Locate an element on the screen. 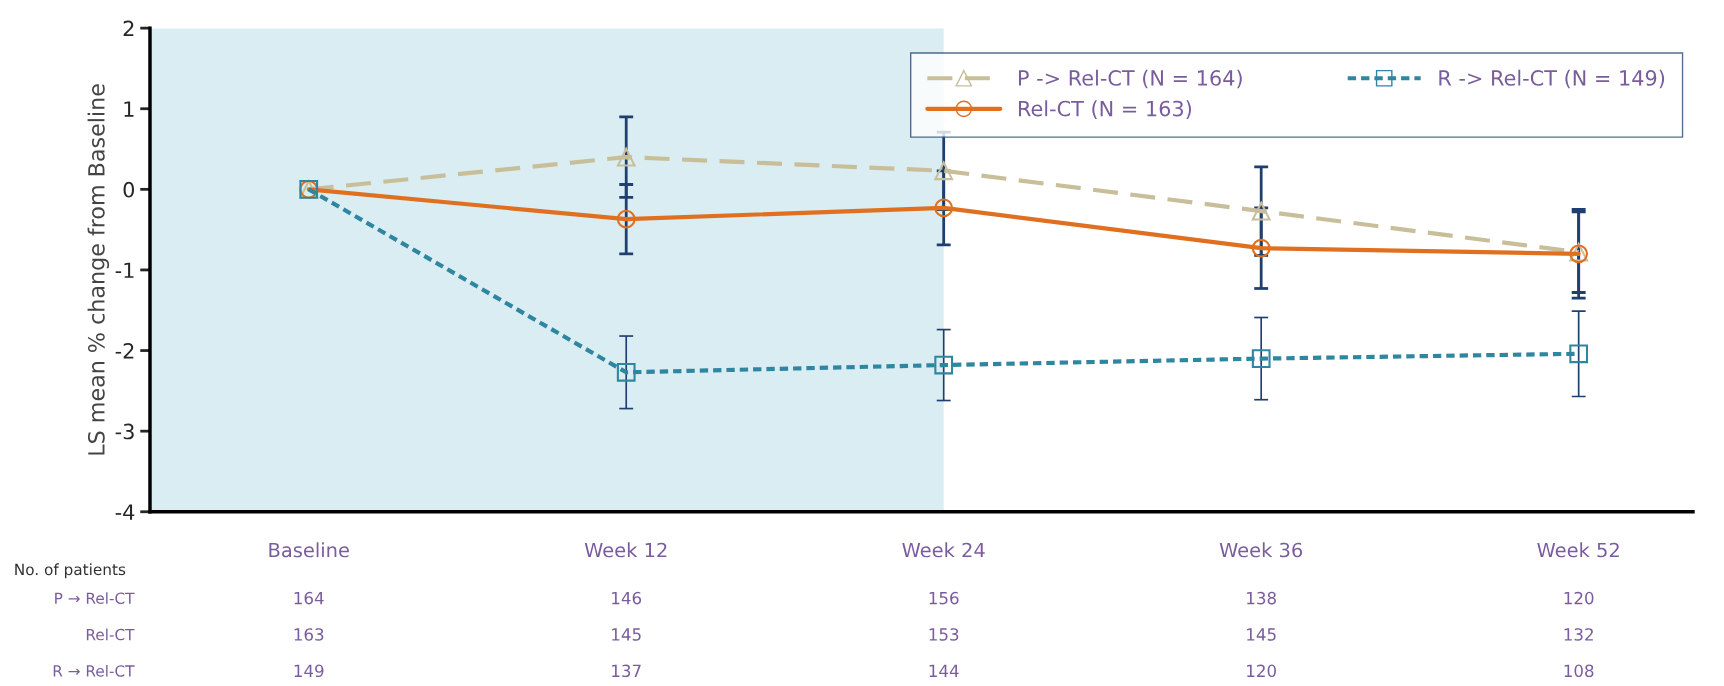 This screenshot has height=686, width=1724. text: Rel-CT is located at coordinates (110, 634).